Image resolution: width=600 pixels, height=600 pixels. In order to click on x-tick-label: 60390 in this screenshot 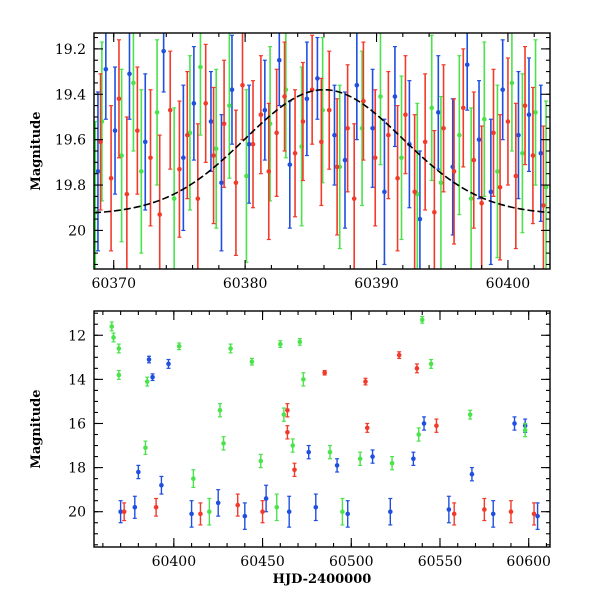, I will do `click(376, 284)`.